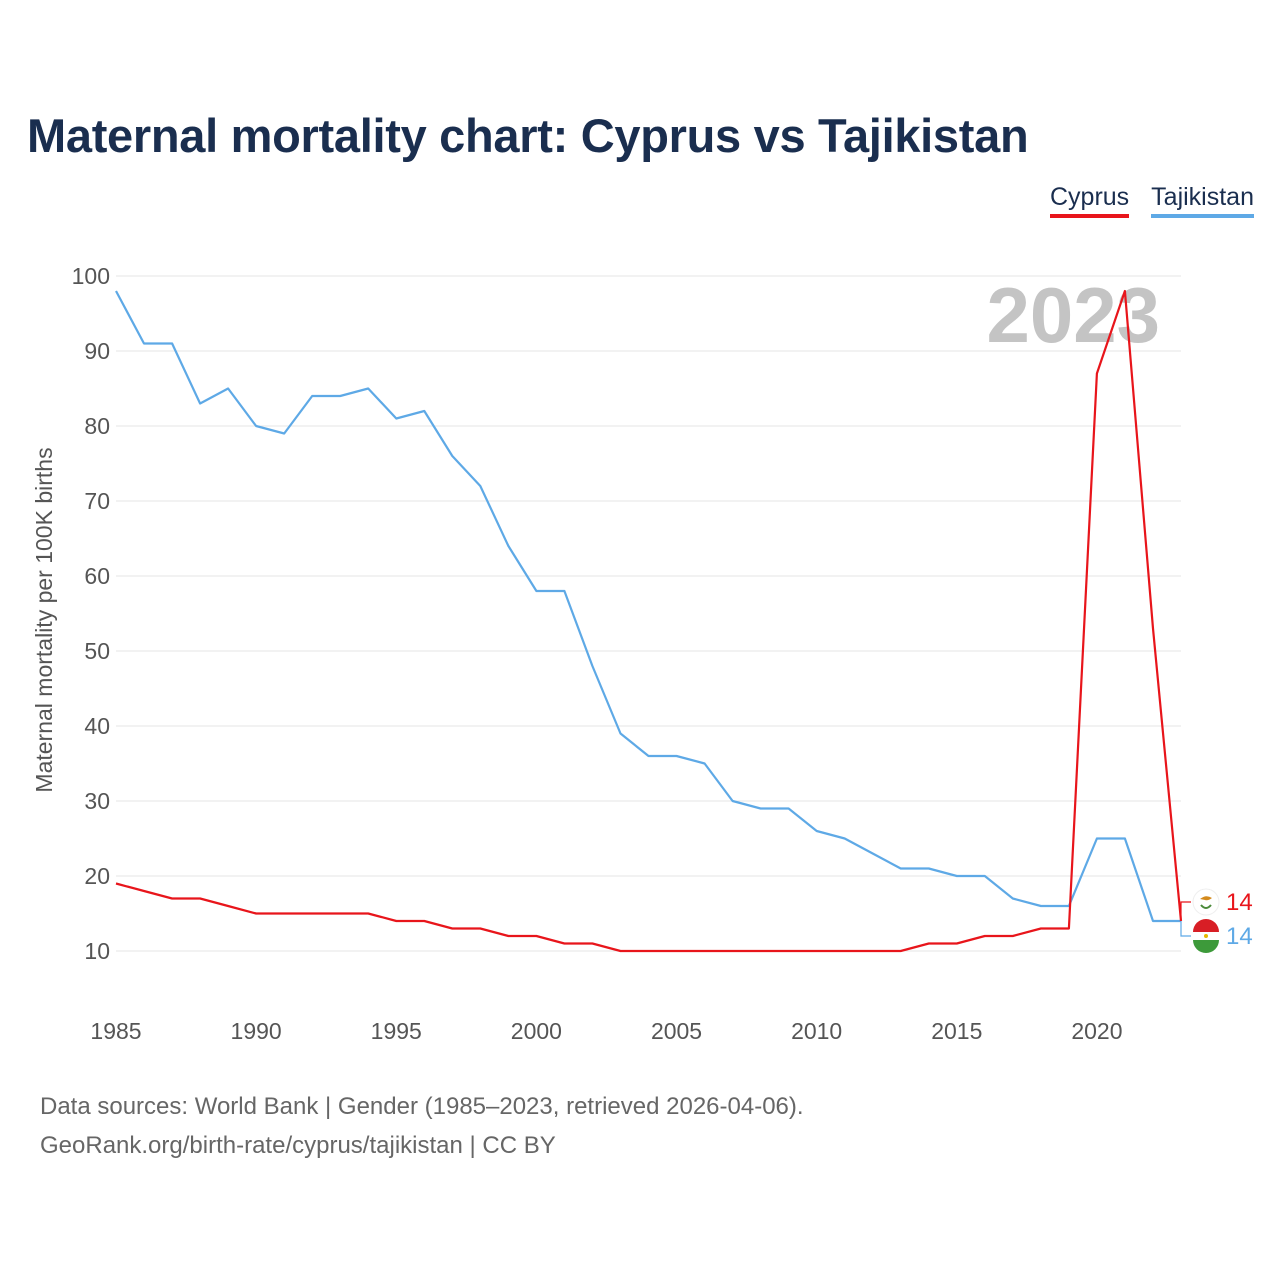  What do you see at coordinates (1073, 315) in the screenshot?
I see `year-watermark: 2023` at bounding box center [1073, 315].